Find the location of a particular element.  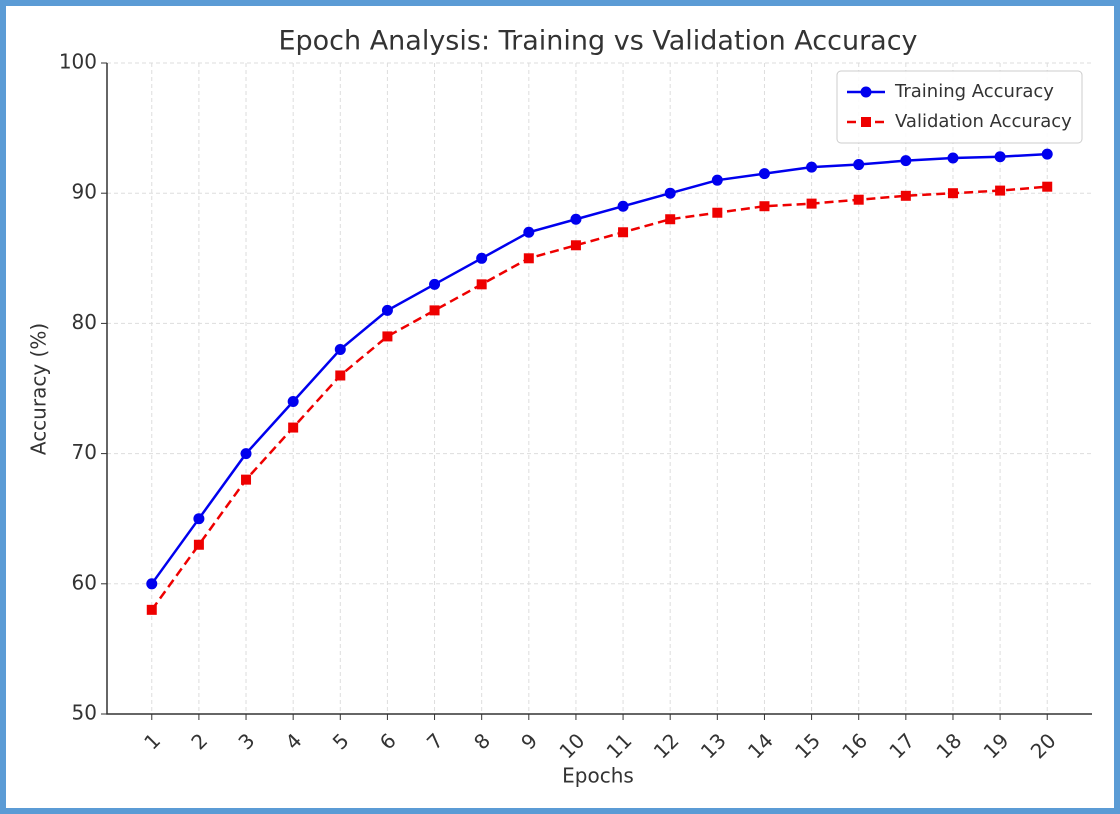

y-tick-label: 70 is located at coordinates (84, 452).